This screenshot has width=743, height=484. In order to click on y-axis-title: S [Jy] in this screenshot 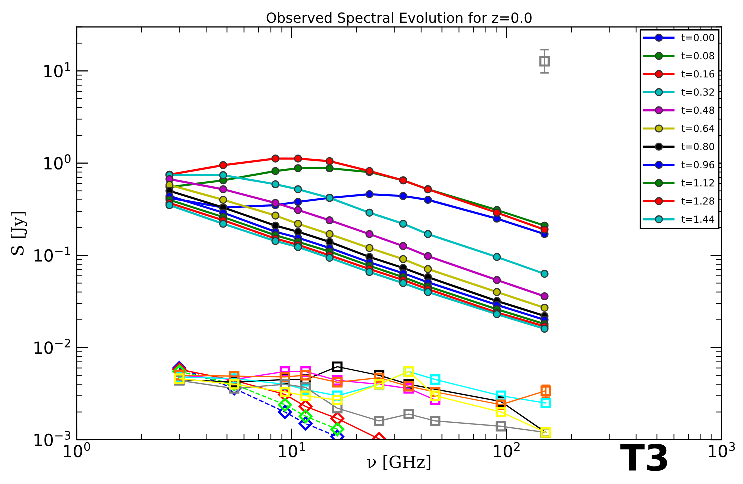, I will do `click(19, 234)`.